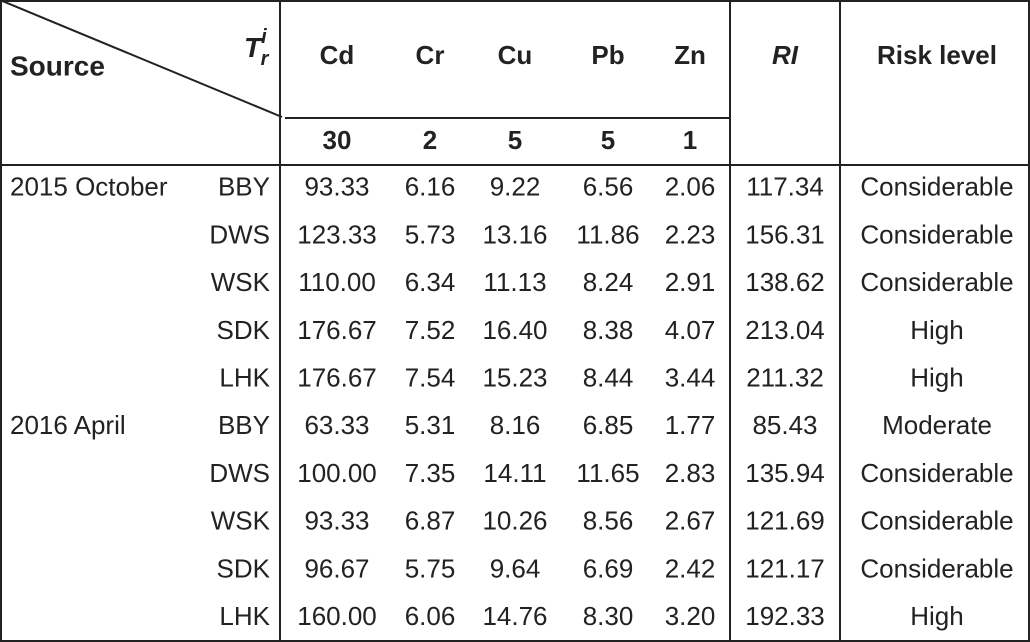 Image resolution: width=1030 pixels, height=642 pixels. I want to click on cell-value: 6.56, so click(608, 187).